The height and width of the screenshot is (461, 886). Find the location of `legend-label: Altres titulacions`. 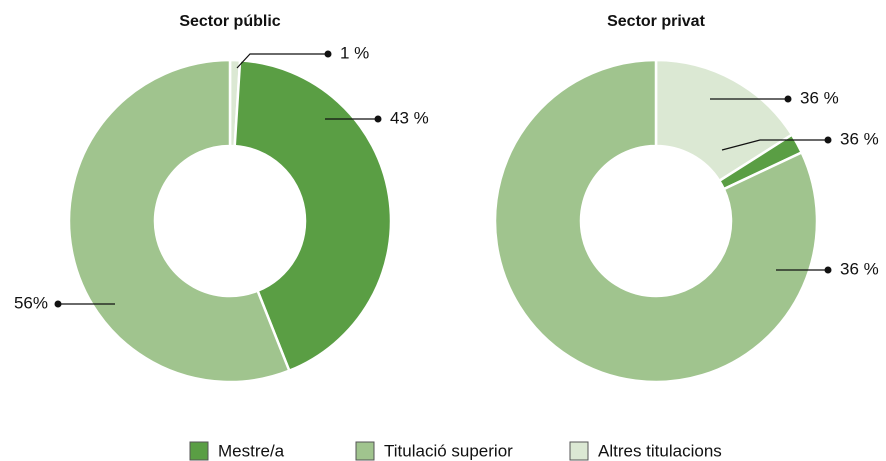

legend-label: Altres titulacions is located at coordinates (660, 450).